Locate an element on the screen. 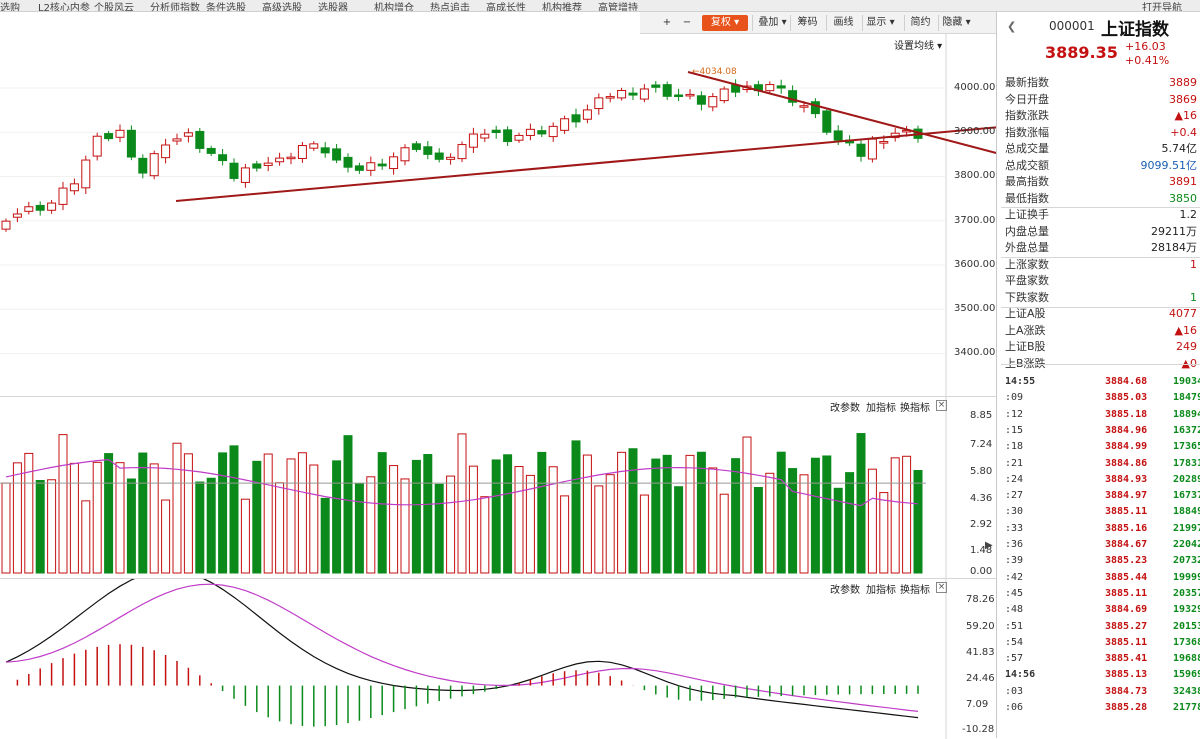 Image resolution: width=1200 pixels, height=739 pixels. quote-row: 今日开盘 3869 is located at coordinates (1102, 100).